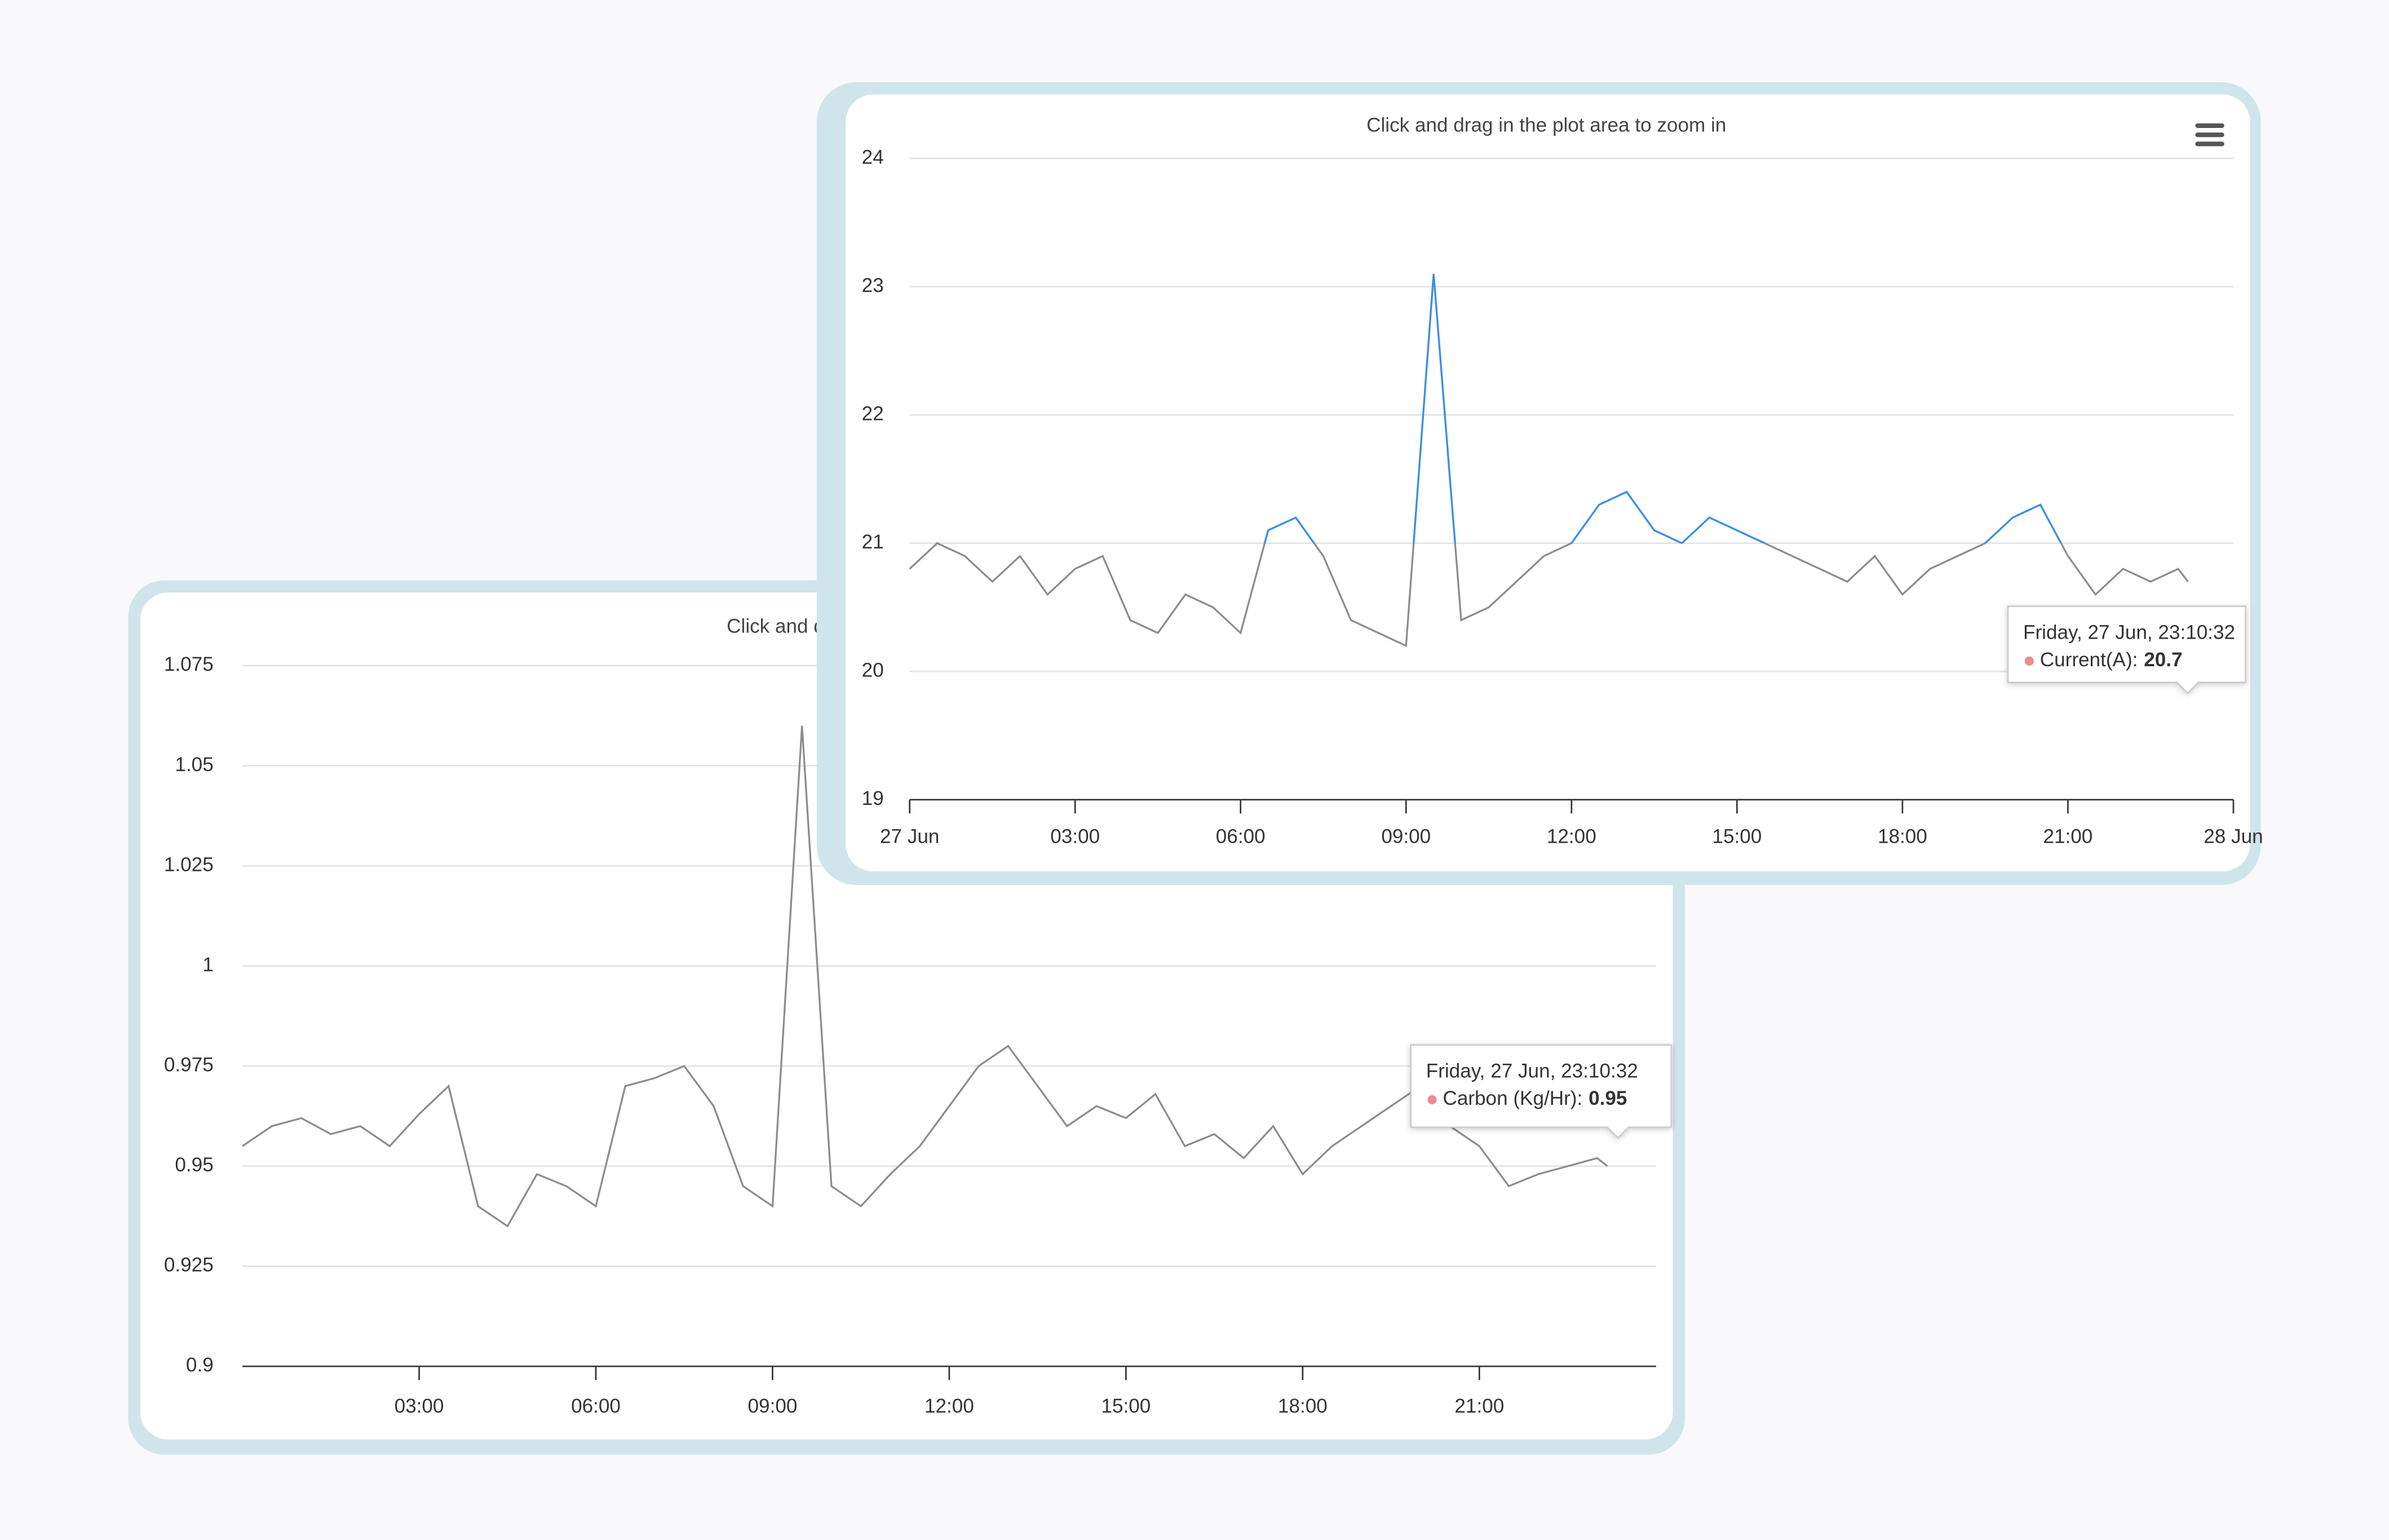 This screenshot has width=2389, height=1540. Describe the element at coordinates (2089, 660) in the screenshot. I see `tooltip-label: Current(A):` at that location.